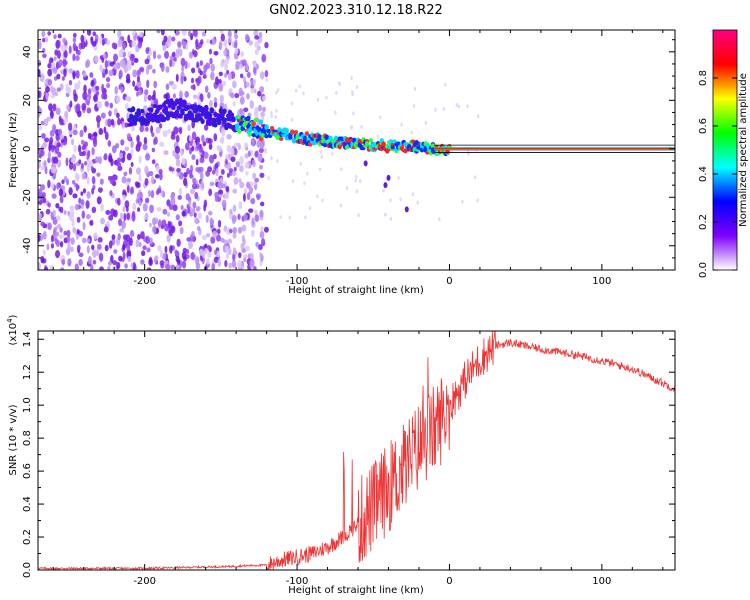 Image resolution: width=750 pixels, height=600 pixels. I want to click on y-tick-label: 0.2, so click(27, 537).